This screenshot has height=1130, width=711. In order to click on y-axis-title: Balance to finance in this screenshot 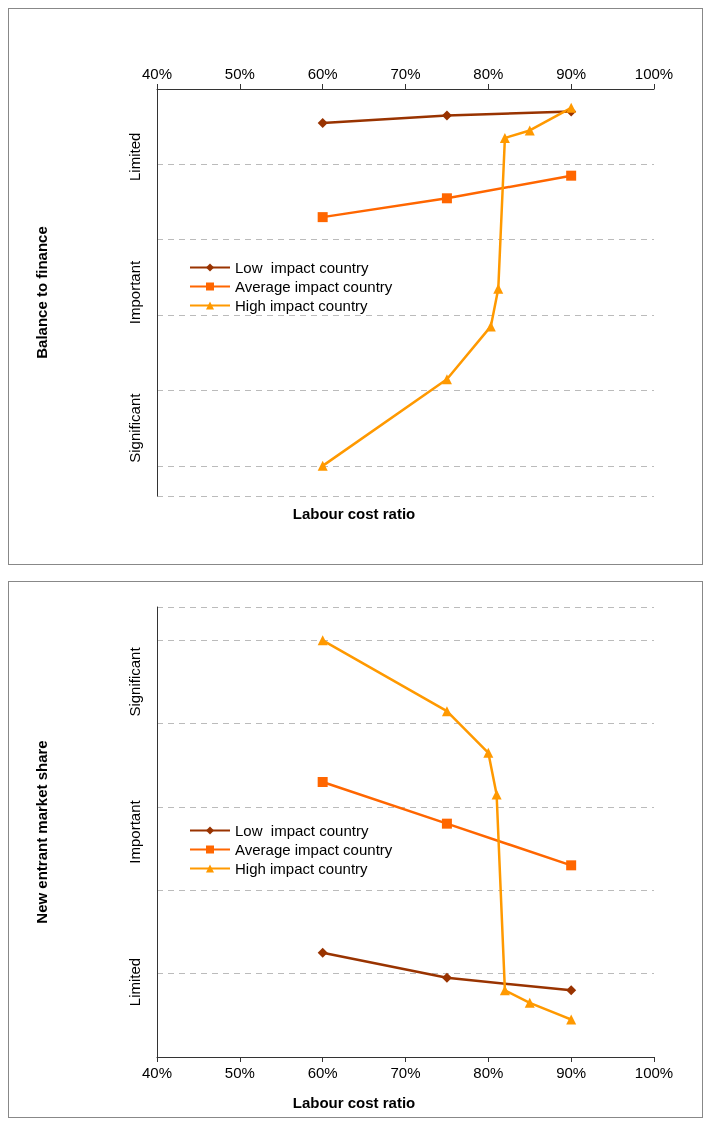, I will do `click(41, 292)`.